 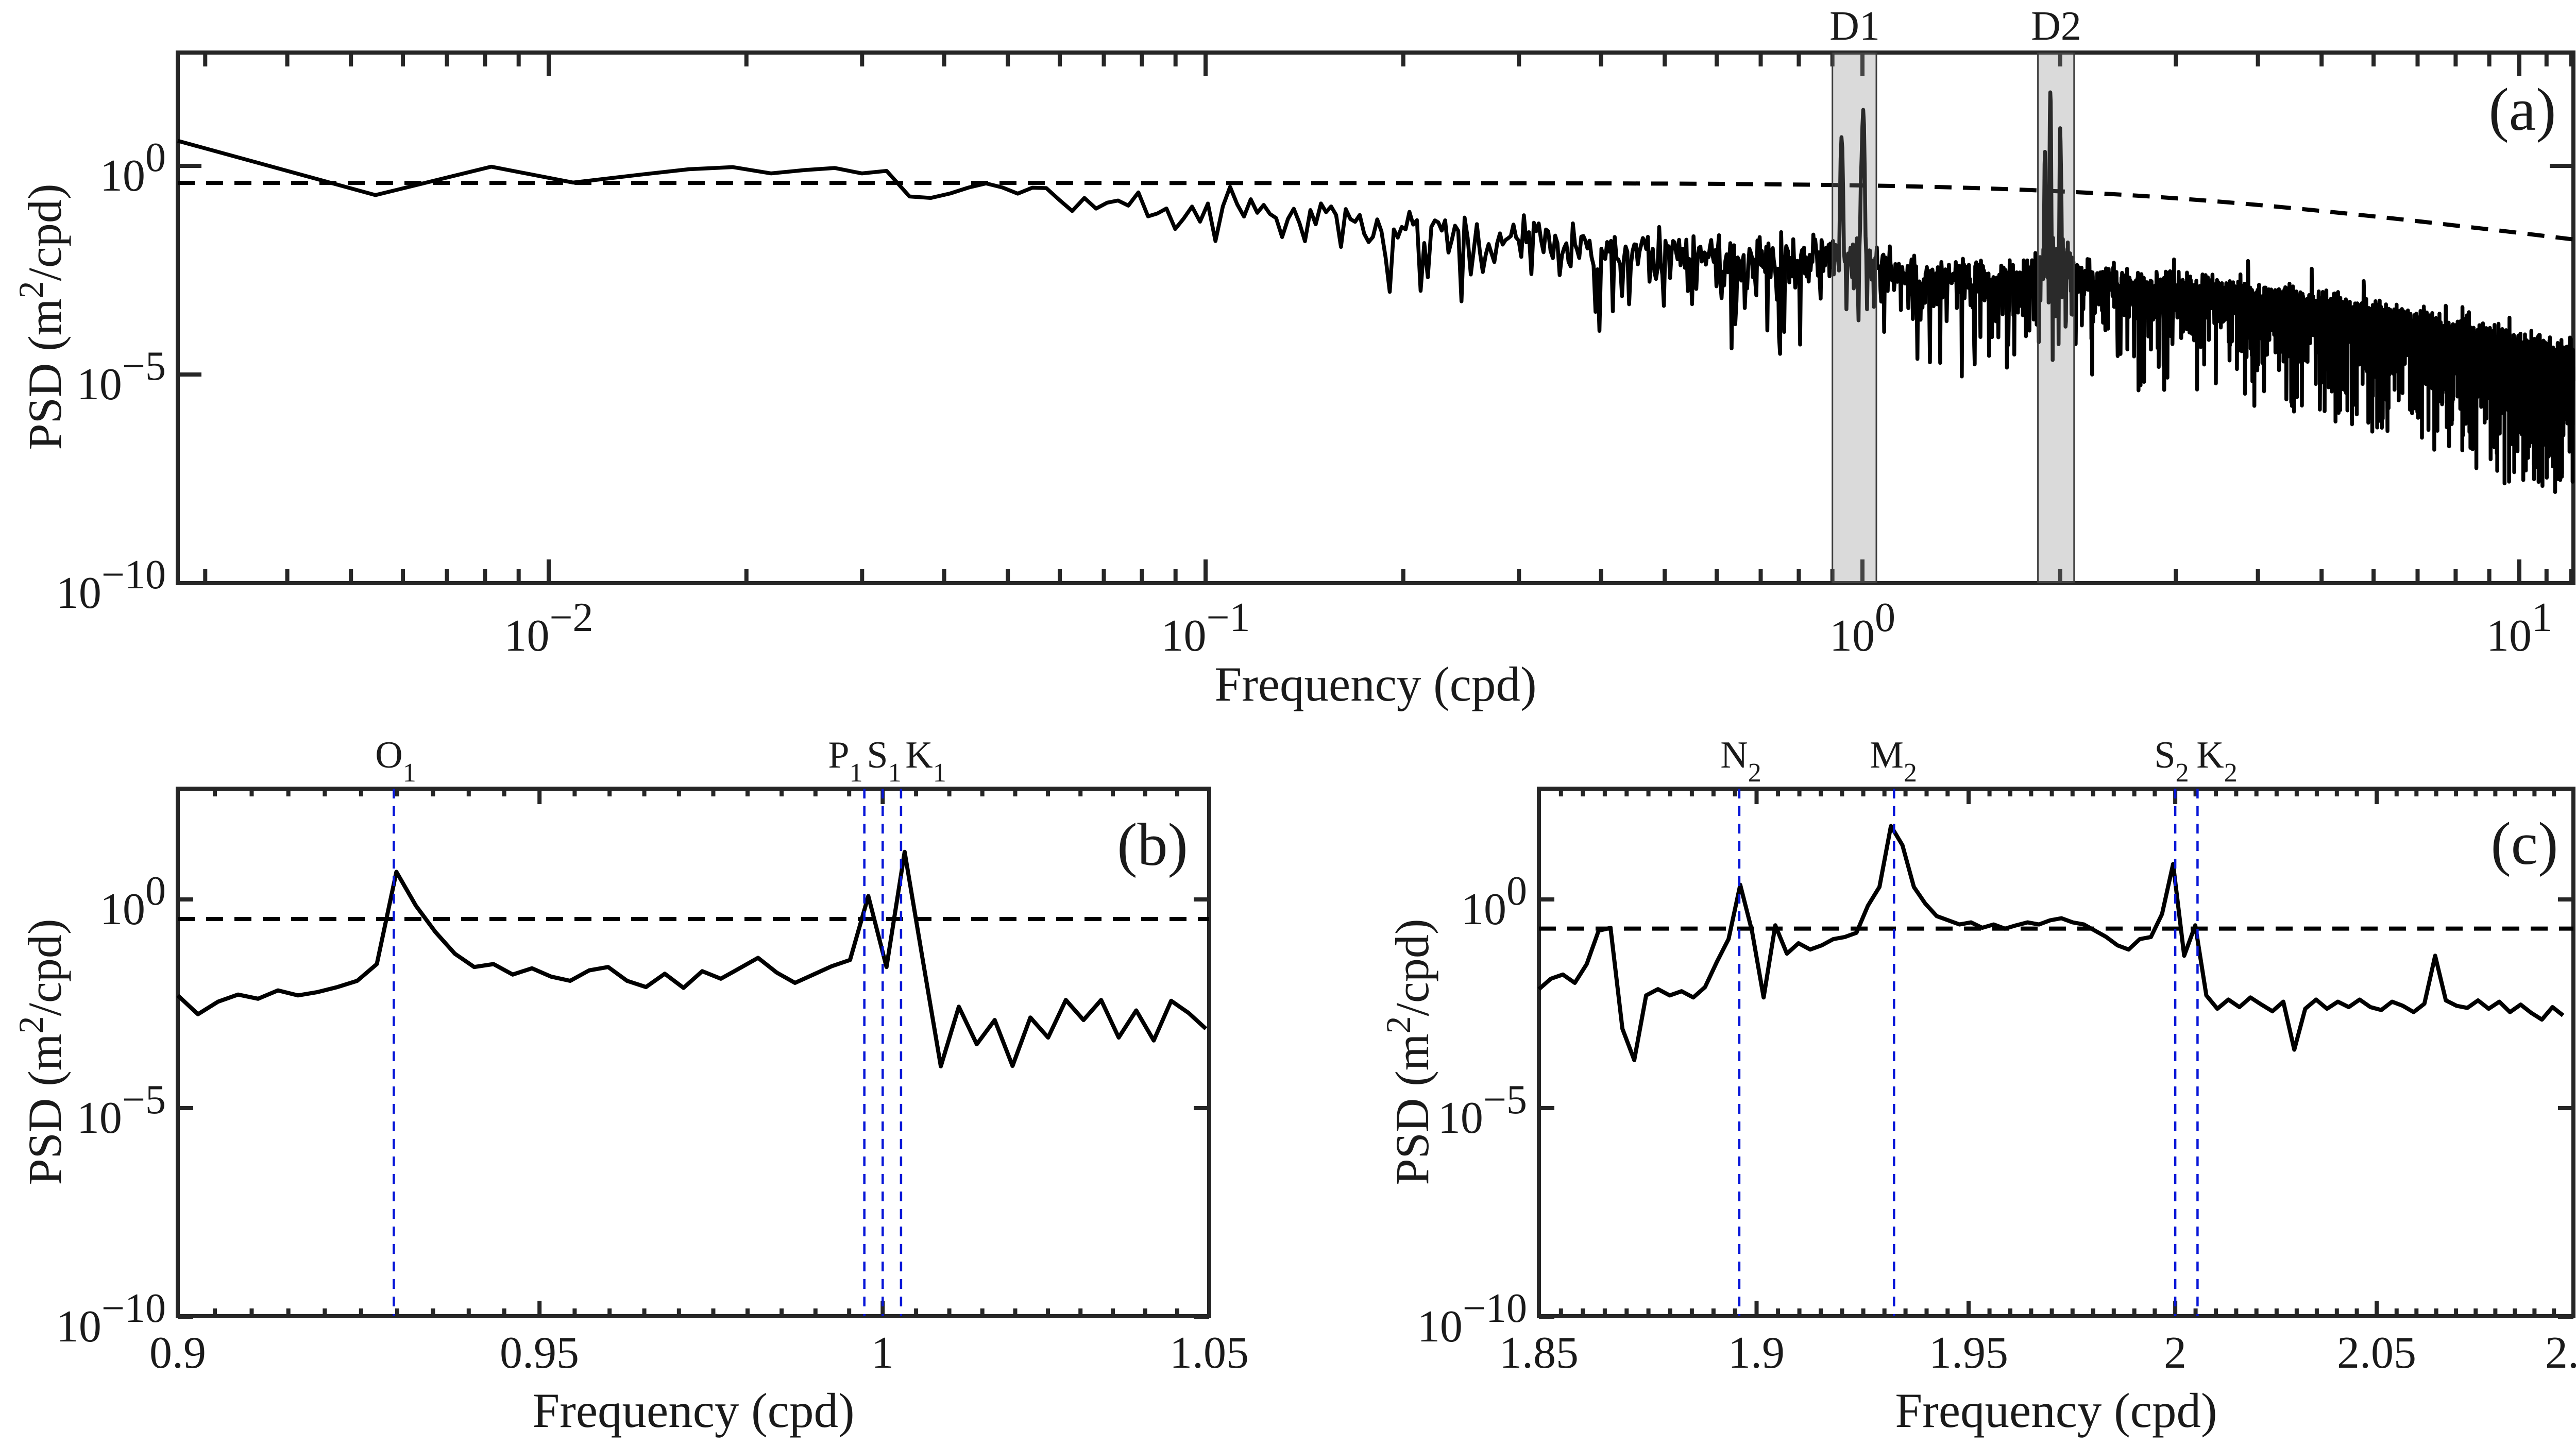 What do you see at coordinates (1968, 1353) in the screenshot?
I see `svg-text: 1.95` at bounding box center [1968, 1353].